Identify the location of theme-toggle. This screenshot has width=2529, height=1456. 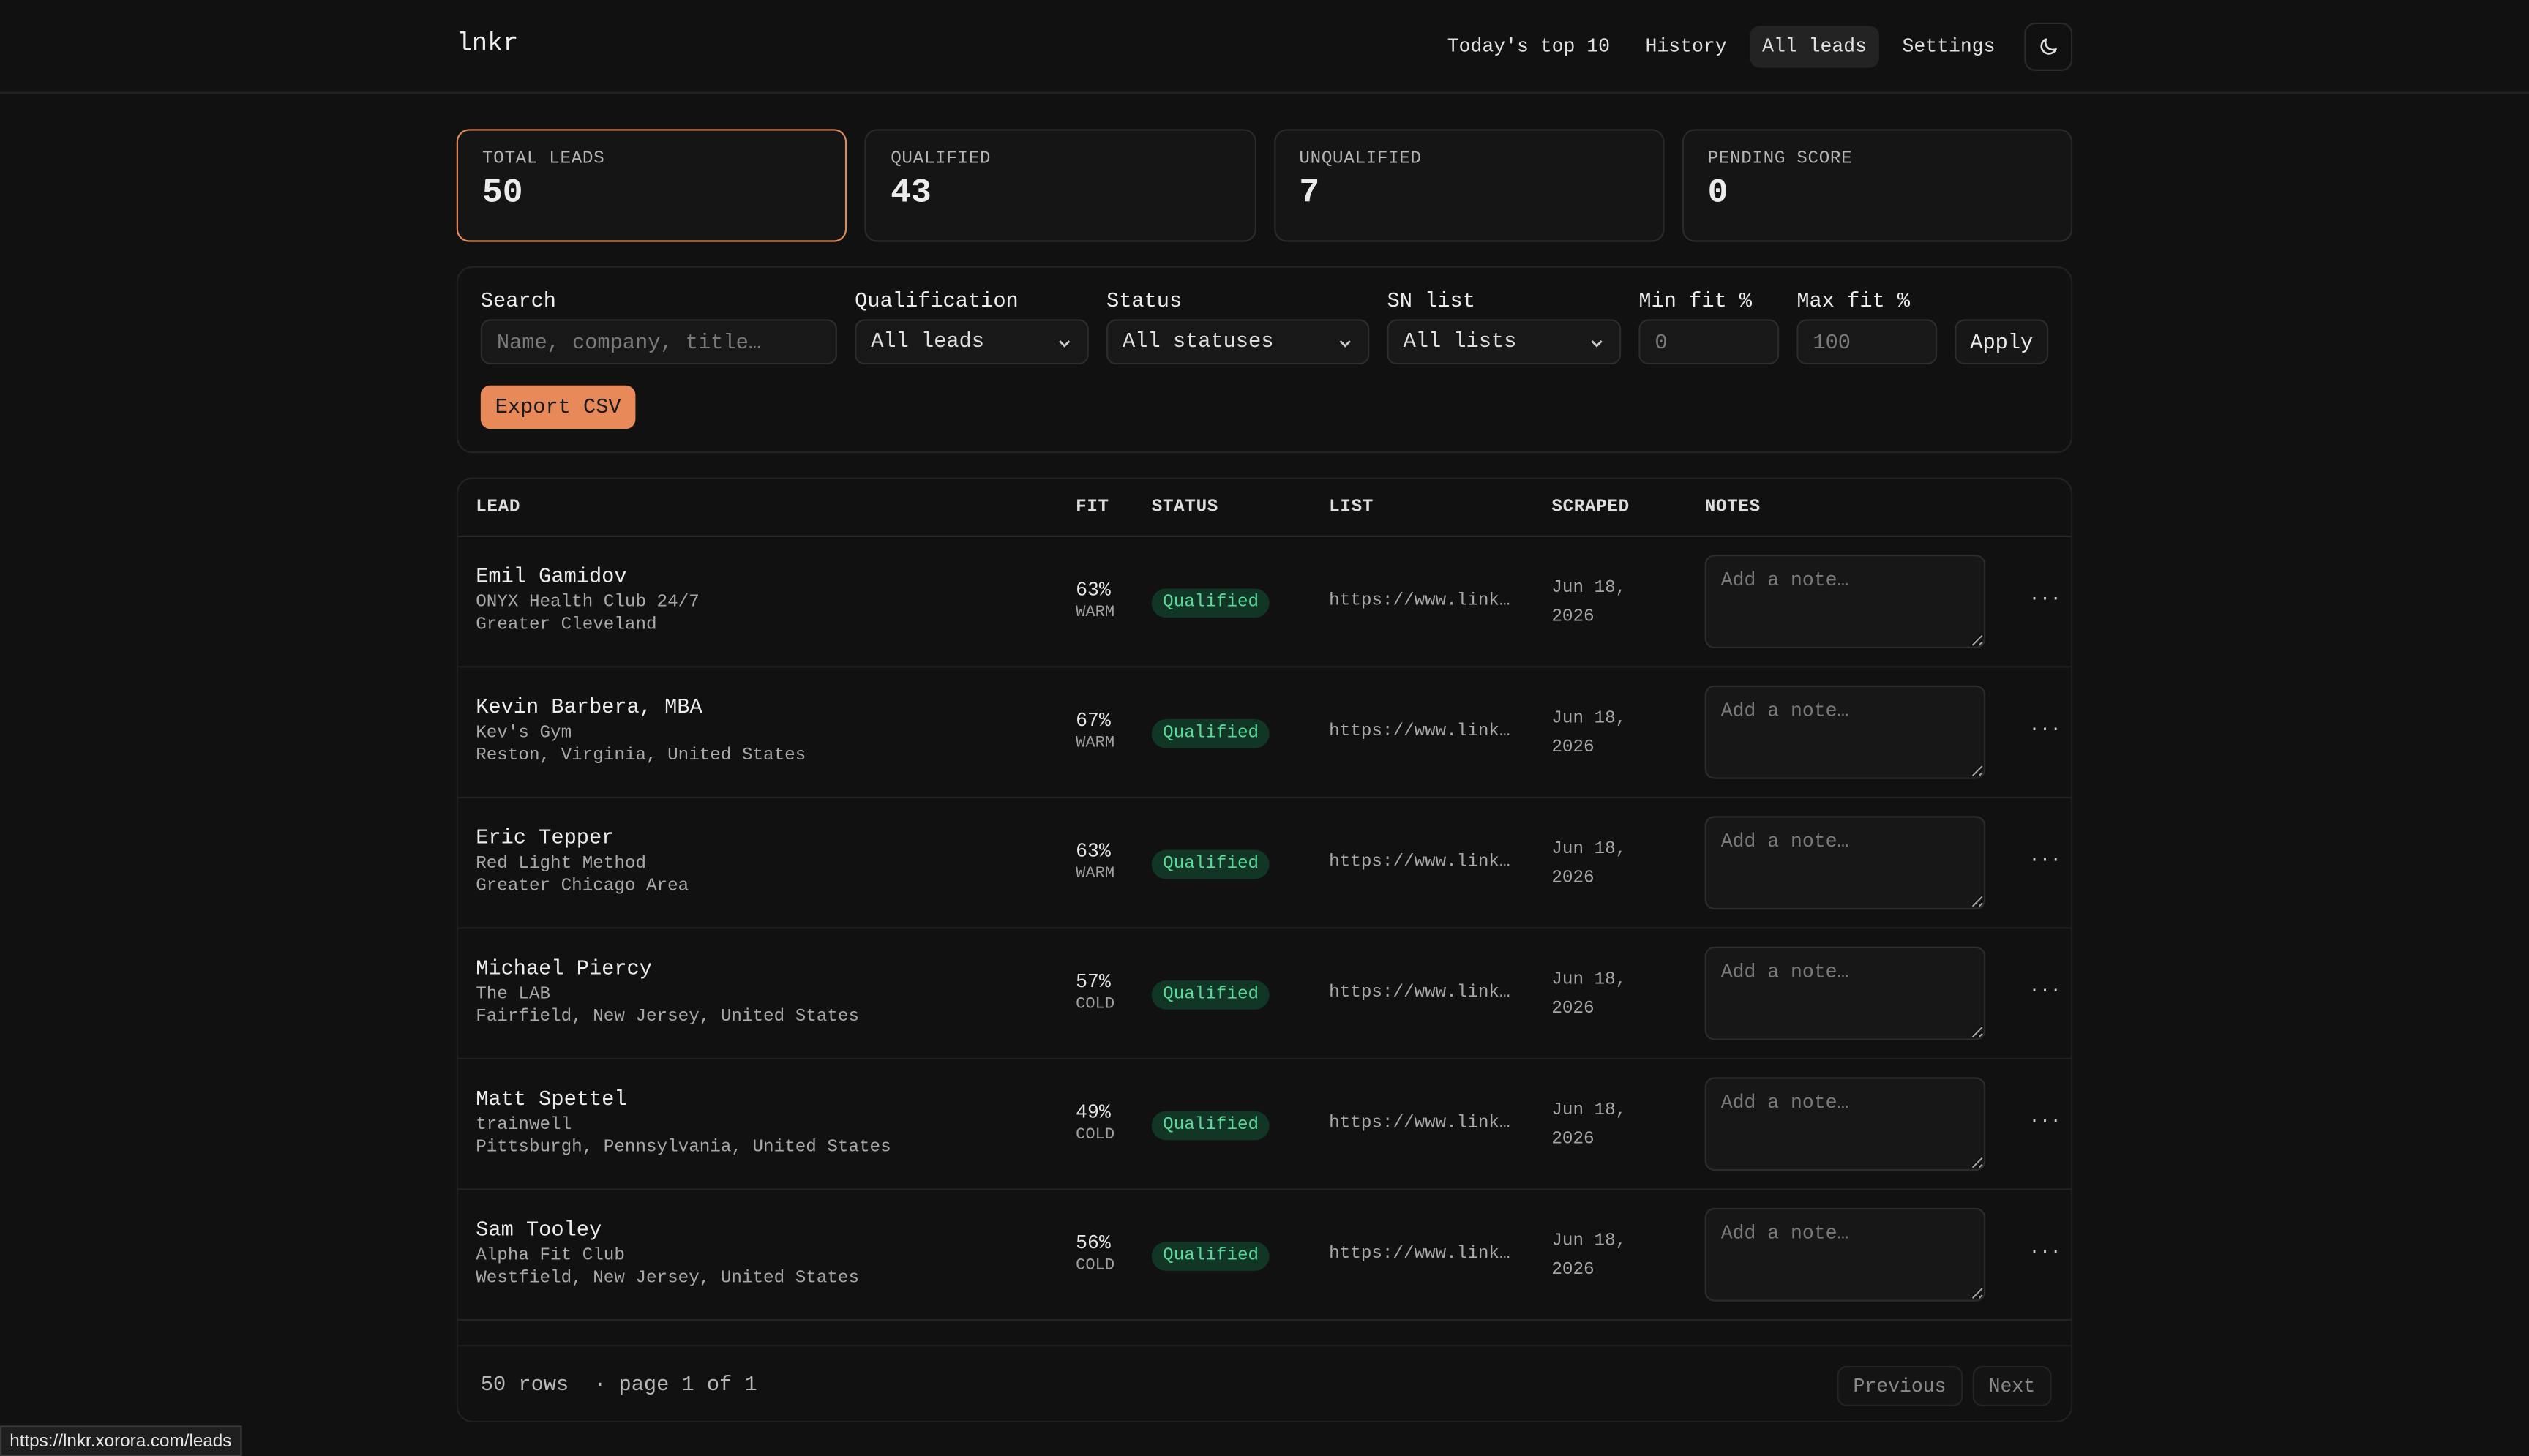
(2048, 46).